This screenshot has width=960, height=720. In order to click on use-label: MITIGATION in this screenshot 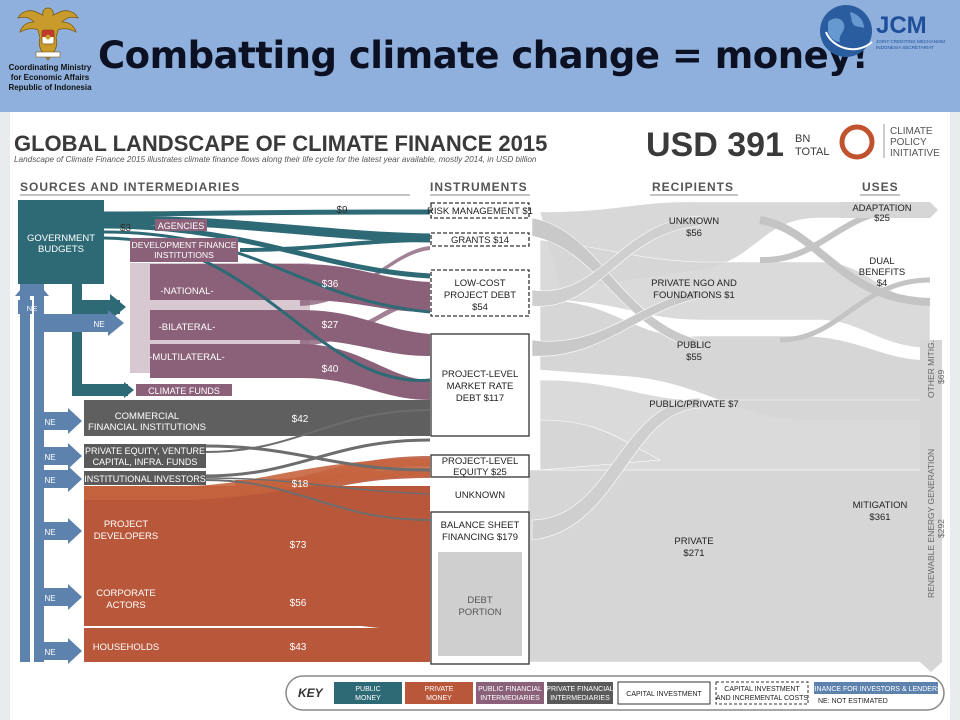, I will do `click(880, 505)`.